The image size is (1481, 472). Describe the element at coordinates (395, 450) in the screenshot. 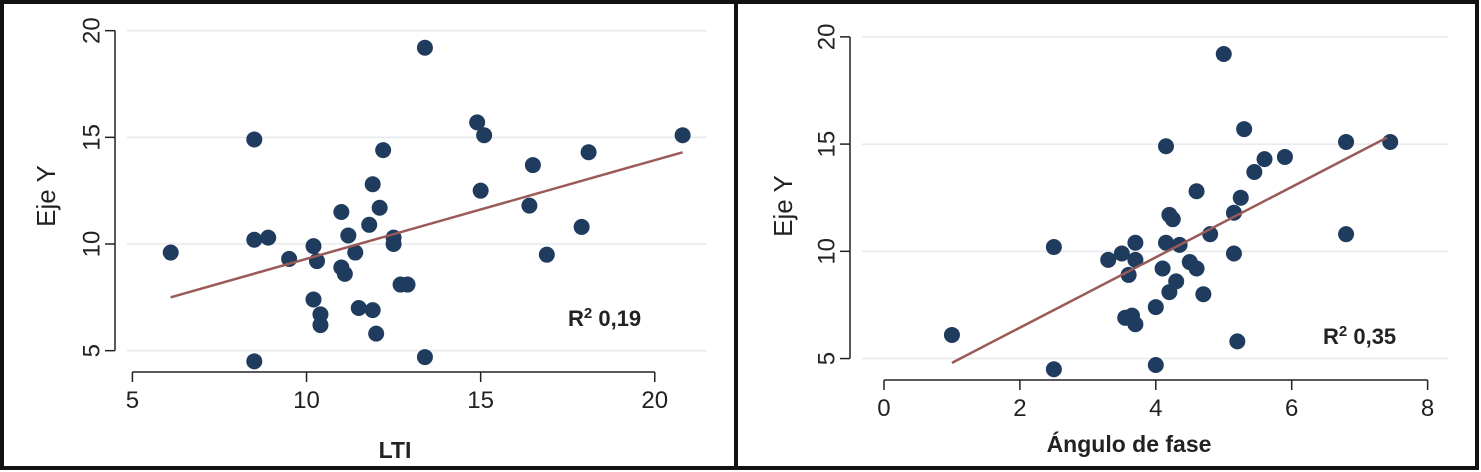

I see `x-axis-title: LTI` at that location.